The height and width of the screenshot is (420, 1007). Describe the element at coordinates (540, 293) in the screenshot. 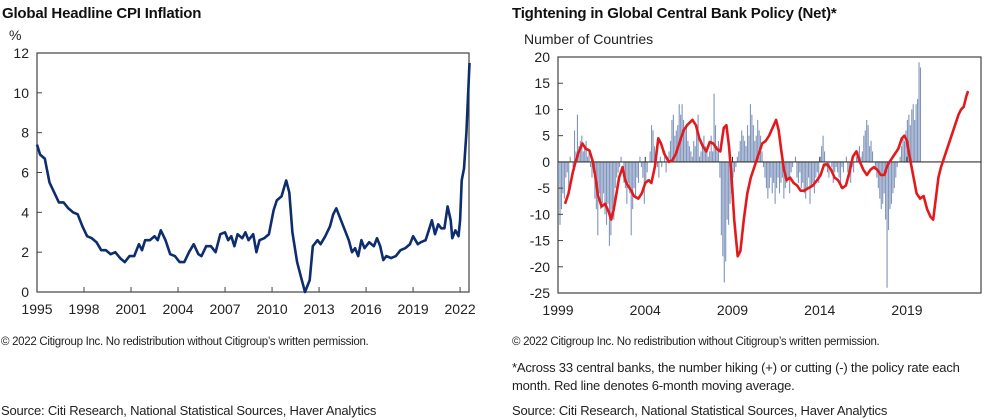

I see `right-y-tick-label: -25` at that location.